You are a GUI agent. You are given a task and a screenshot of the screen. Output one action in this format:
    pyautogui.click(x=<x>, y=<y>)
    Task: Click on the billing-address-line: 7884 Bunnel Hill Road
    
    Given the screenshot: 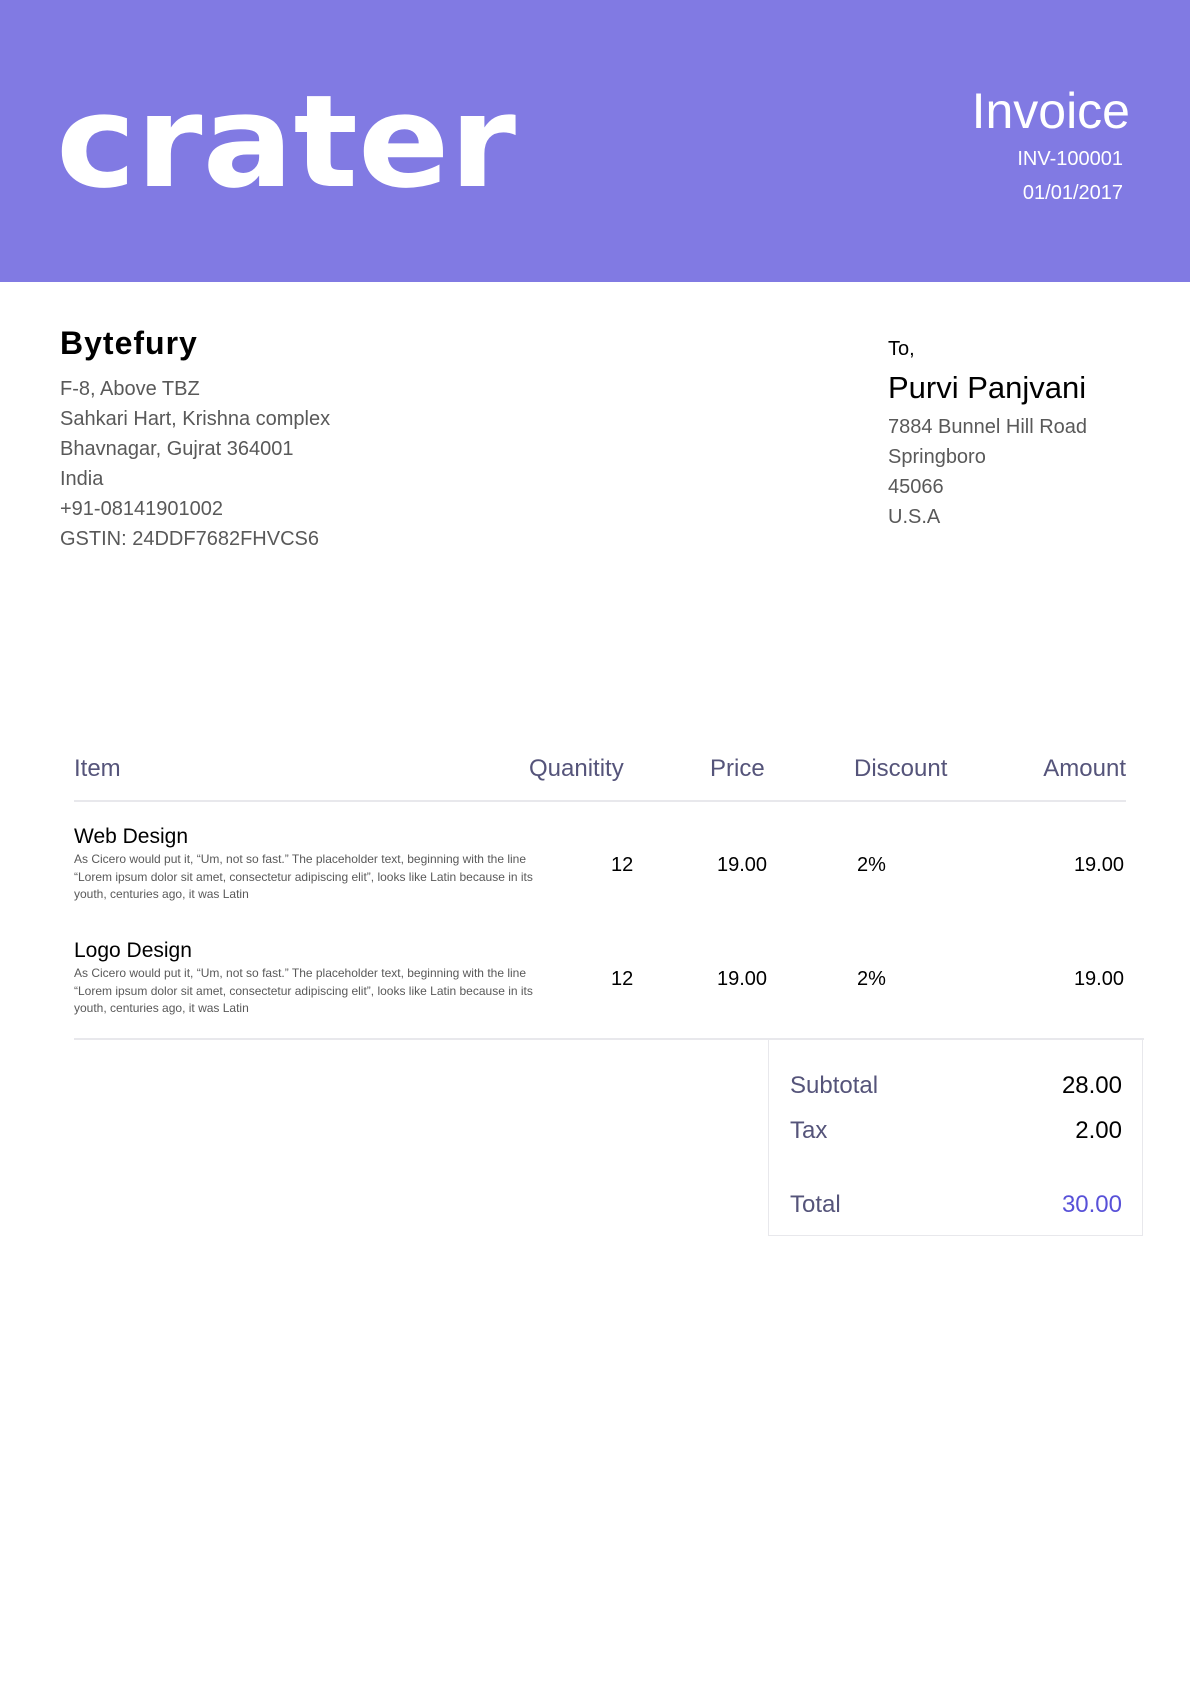 What is the action you would take?
    pyautogui.click(x=988, y=427)
    